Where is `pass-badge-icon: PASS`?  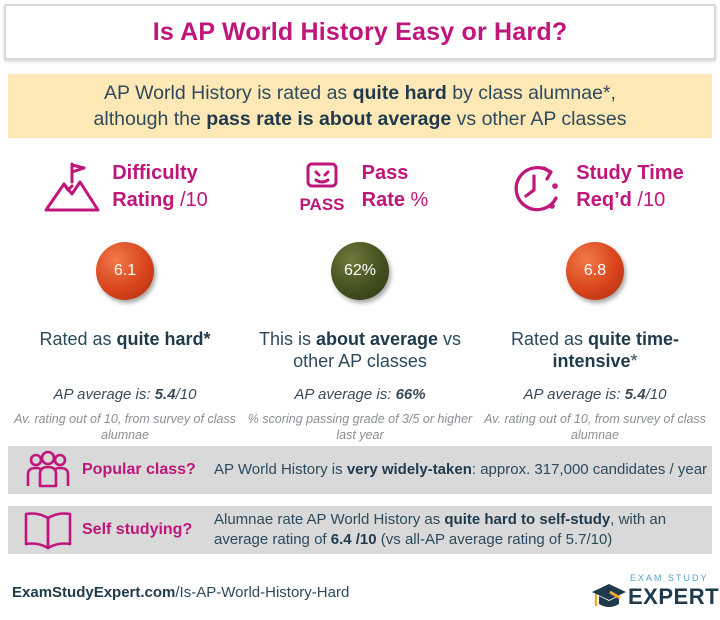 pass-badge-icon: PASS is located at coordinates (321, 188).